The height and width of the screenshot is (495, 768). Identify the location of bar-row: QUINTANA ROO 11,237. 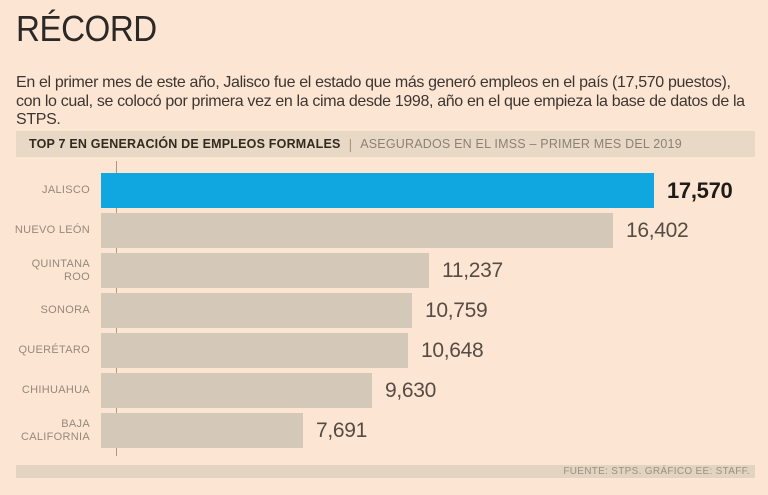
(384, 270).